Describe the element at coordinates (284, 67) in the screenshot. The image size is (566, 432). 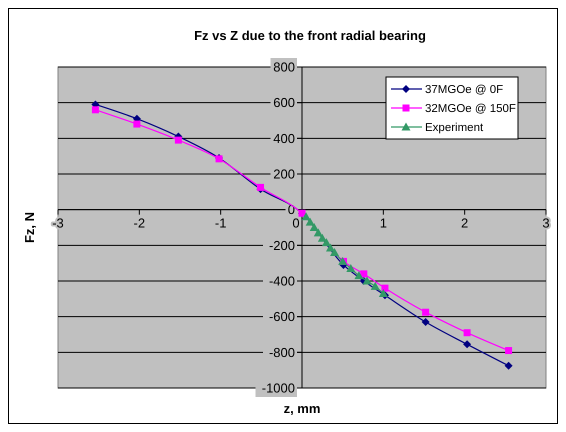
I see `y-tick-label: 800` at that location.